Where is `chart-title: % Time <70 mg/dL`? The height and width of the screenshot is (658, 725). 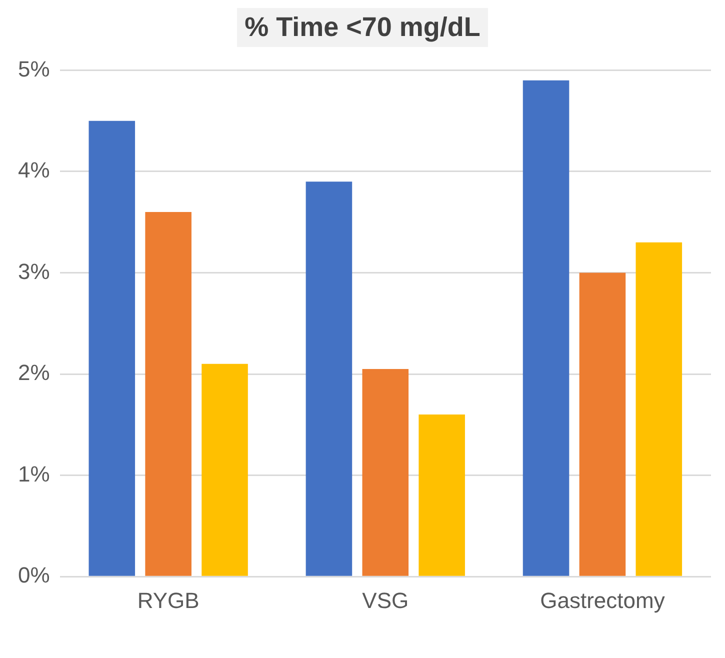 chart-title: % Time <70 mg/dL is located at coordinates (362, 27).